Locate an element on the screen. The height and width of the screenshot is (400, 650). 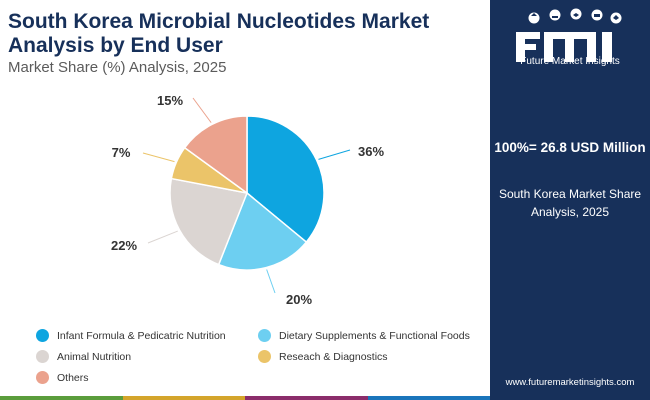
bottom-color-bar is located at coordinates (245, 398).